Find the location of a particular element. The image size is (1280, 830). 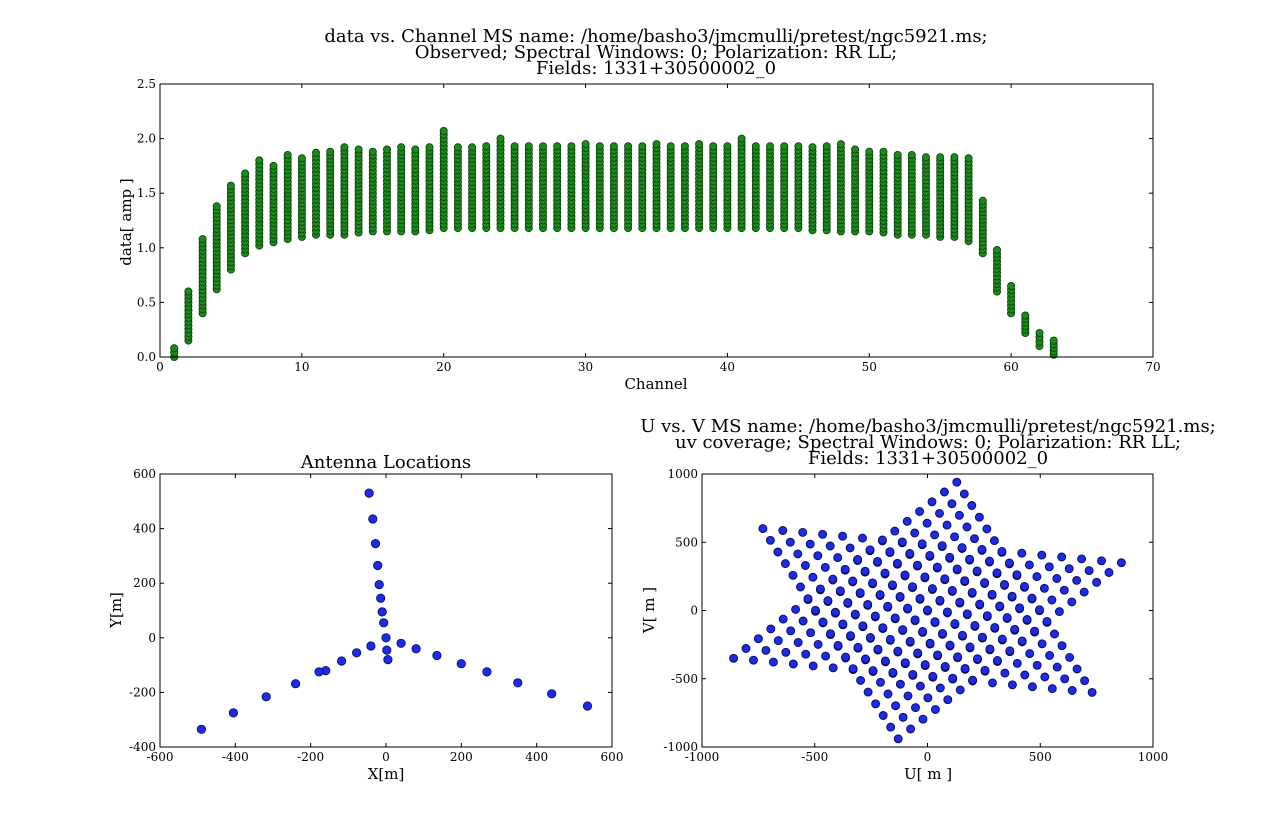

antenna-xtick-label: -200 is located at coordinates (310, 757).